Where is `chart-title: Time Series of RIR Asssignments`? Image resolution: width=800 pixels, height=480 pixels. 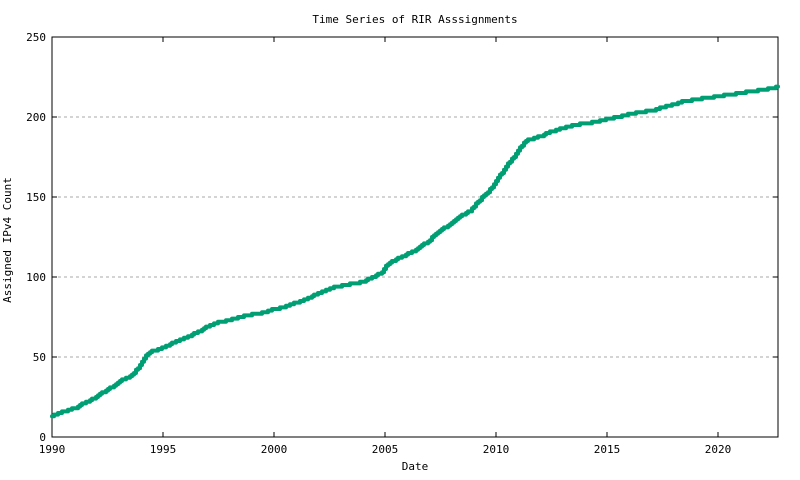
chart-title: Time Series of RIR Asssignments is located at coordinates (414, 19).